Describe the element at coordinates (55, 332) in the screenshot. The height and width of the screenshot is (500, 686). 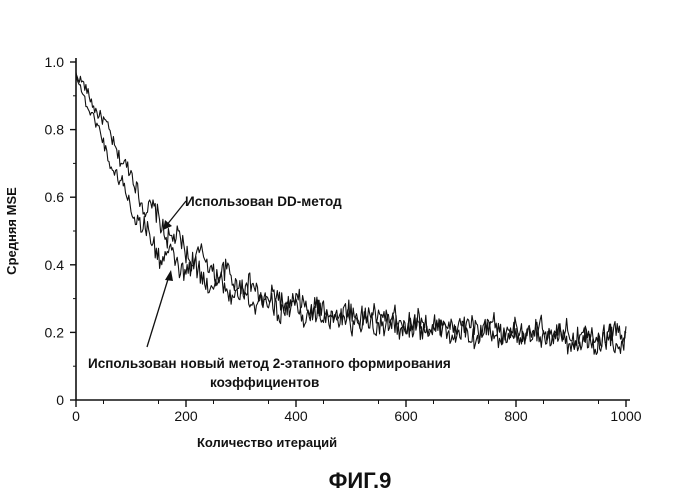
I see `y-tick-label: 0.2` at that location.